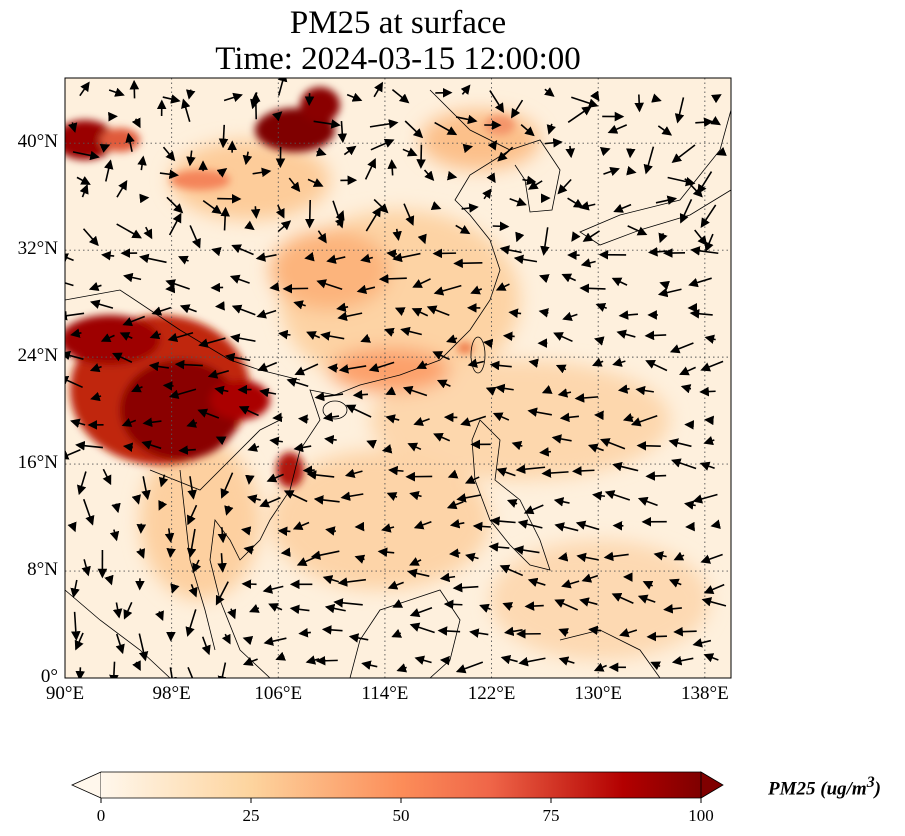 The width and height of the screenshot is (905, 836). I want to click on lon-tick-label: 114°E, so click(385, 693).